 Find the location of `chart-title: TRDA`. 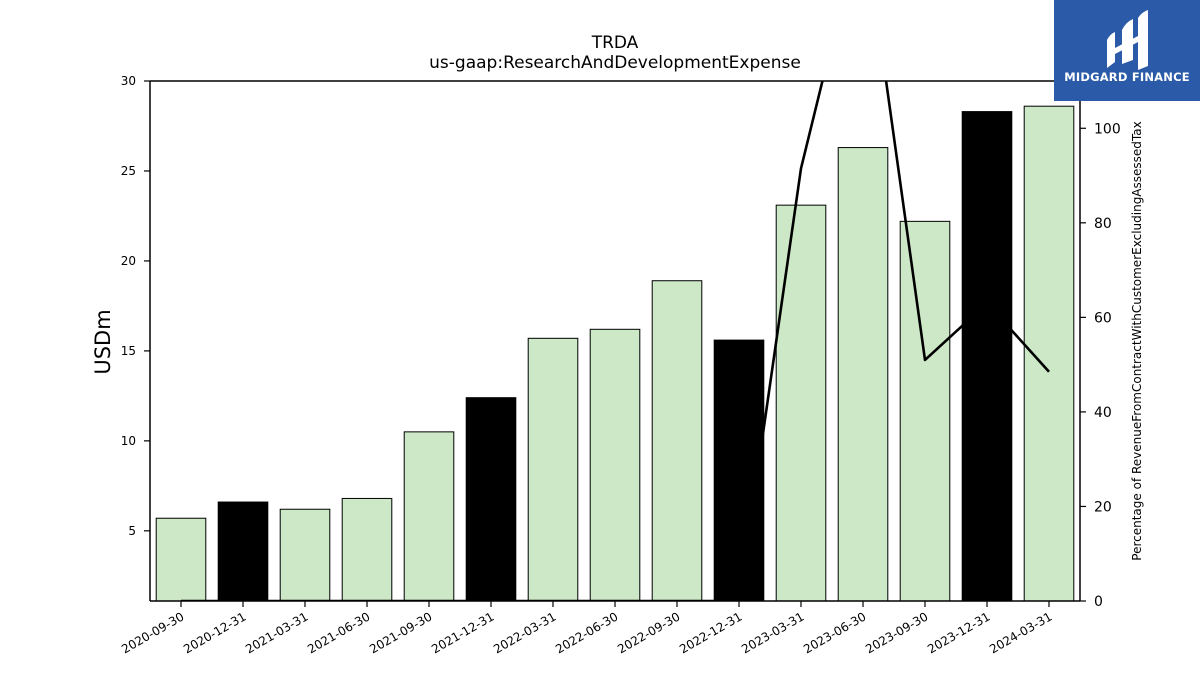

chart-title: TRDA is located at coordinates (615, 43).